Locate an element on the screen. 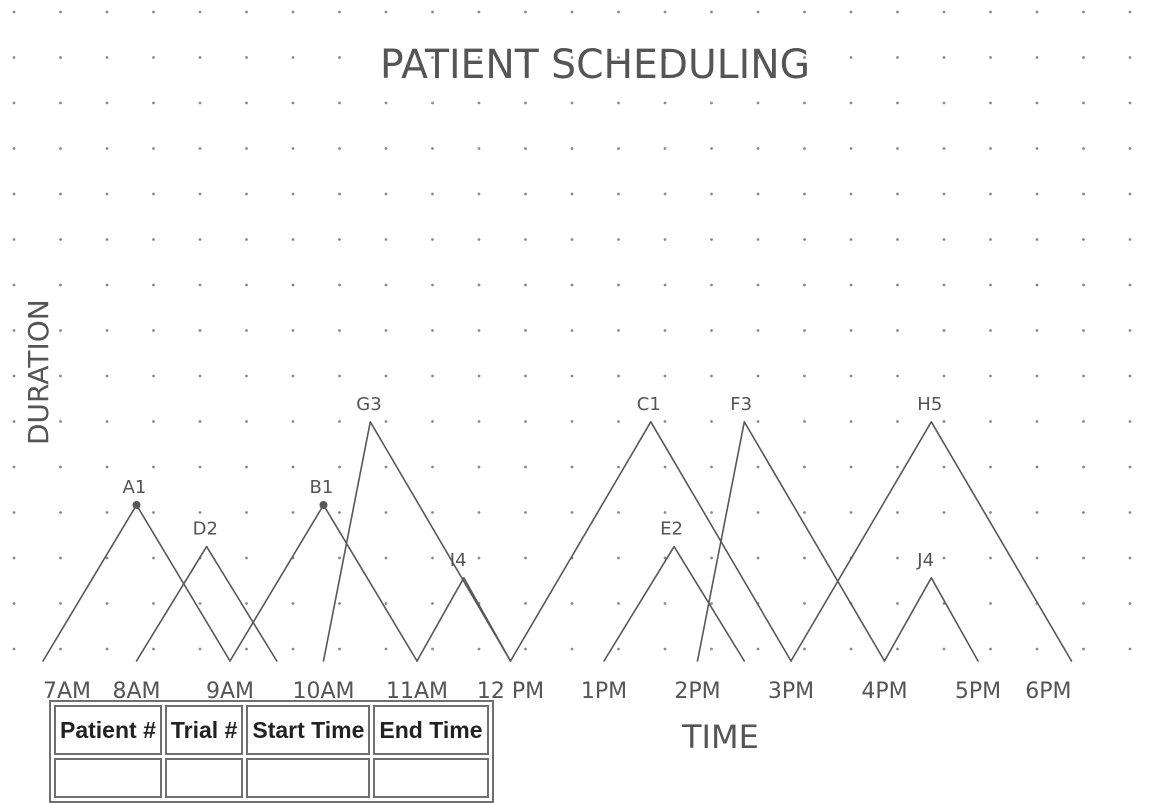 This screenshot has height=803, width=1160. appointment-peak-dot is located at coordinates (323, 505).